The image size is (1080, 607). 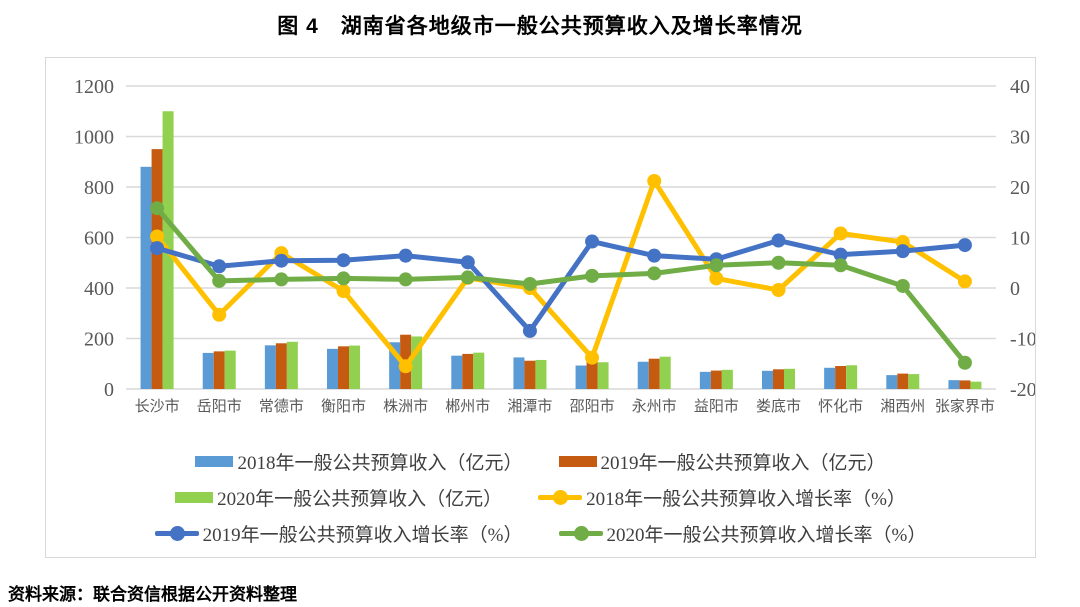 What do you see at coordinates (99, 239) in the screenshot?
I see `left-axis-tick-label: 600` at bounding box center [99, 239].